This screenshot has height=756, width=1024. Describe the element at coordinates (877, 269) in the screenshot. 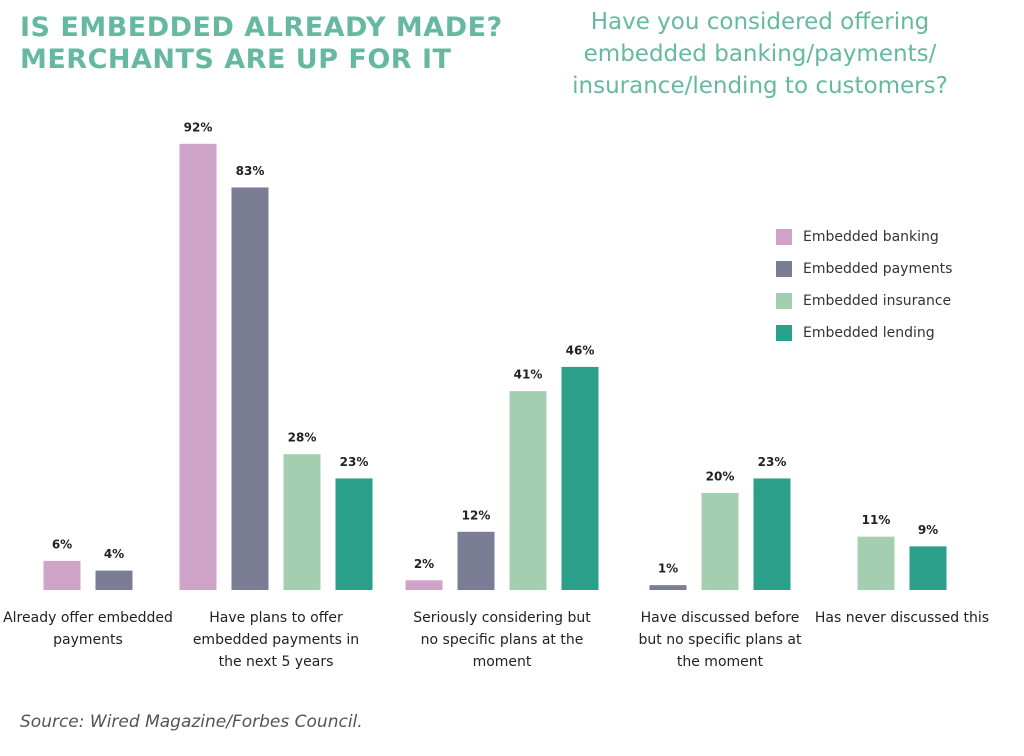

I see `legend-label: Embedded payments` at that location.